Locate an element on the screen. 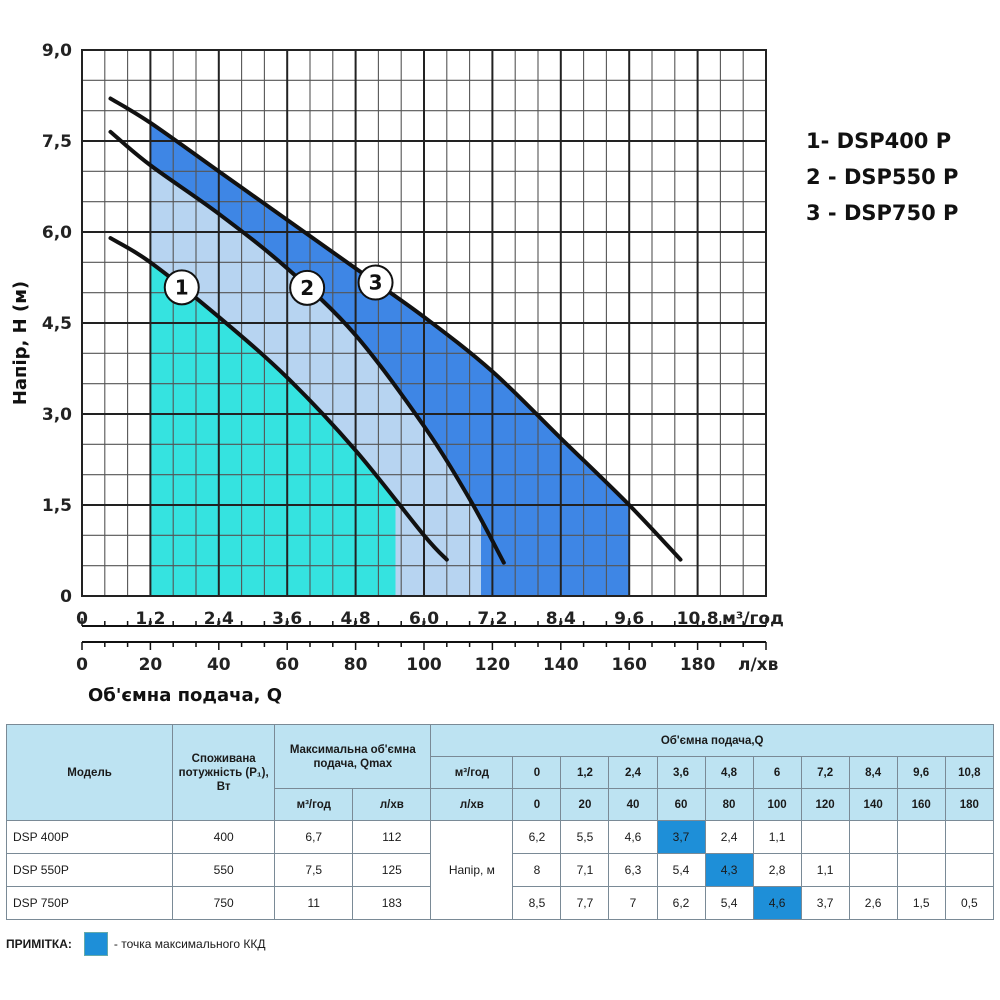 This screenshot has width=1000, height=1000. x-tick-label-secondary: 140 is located at coordinates (561, 665).